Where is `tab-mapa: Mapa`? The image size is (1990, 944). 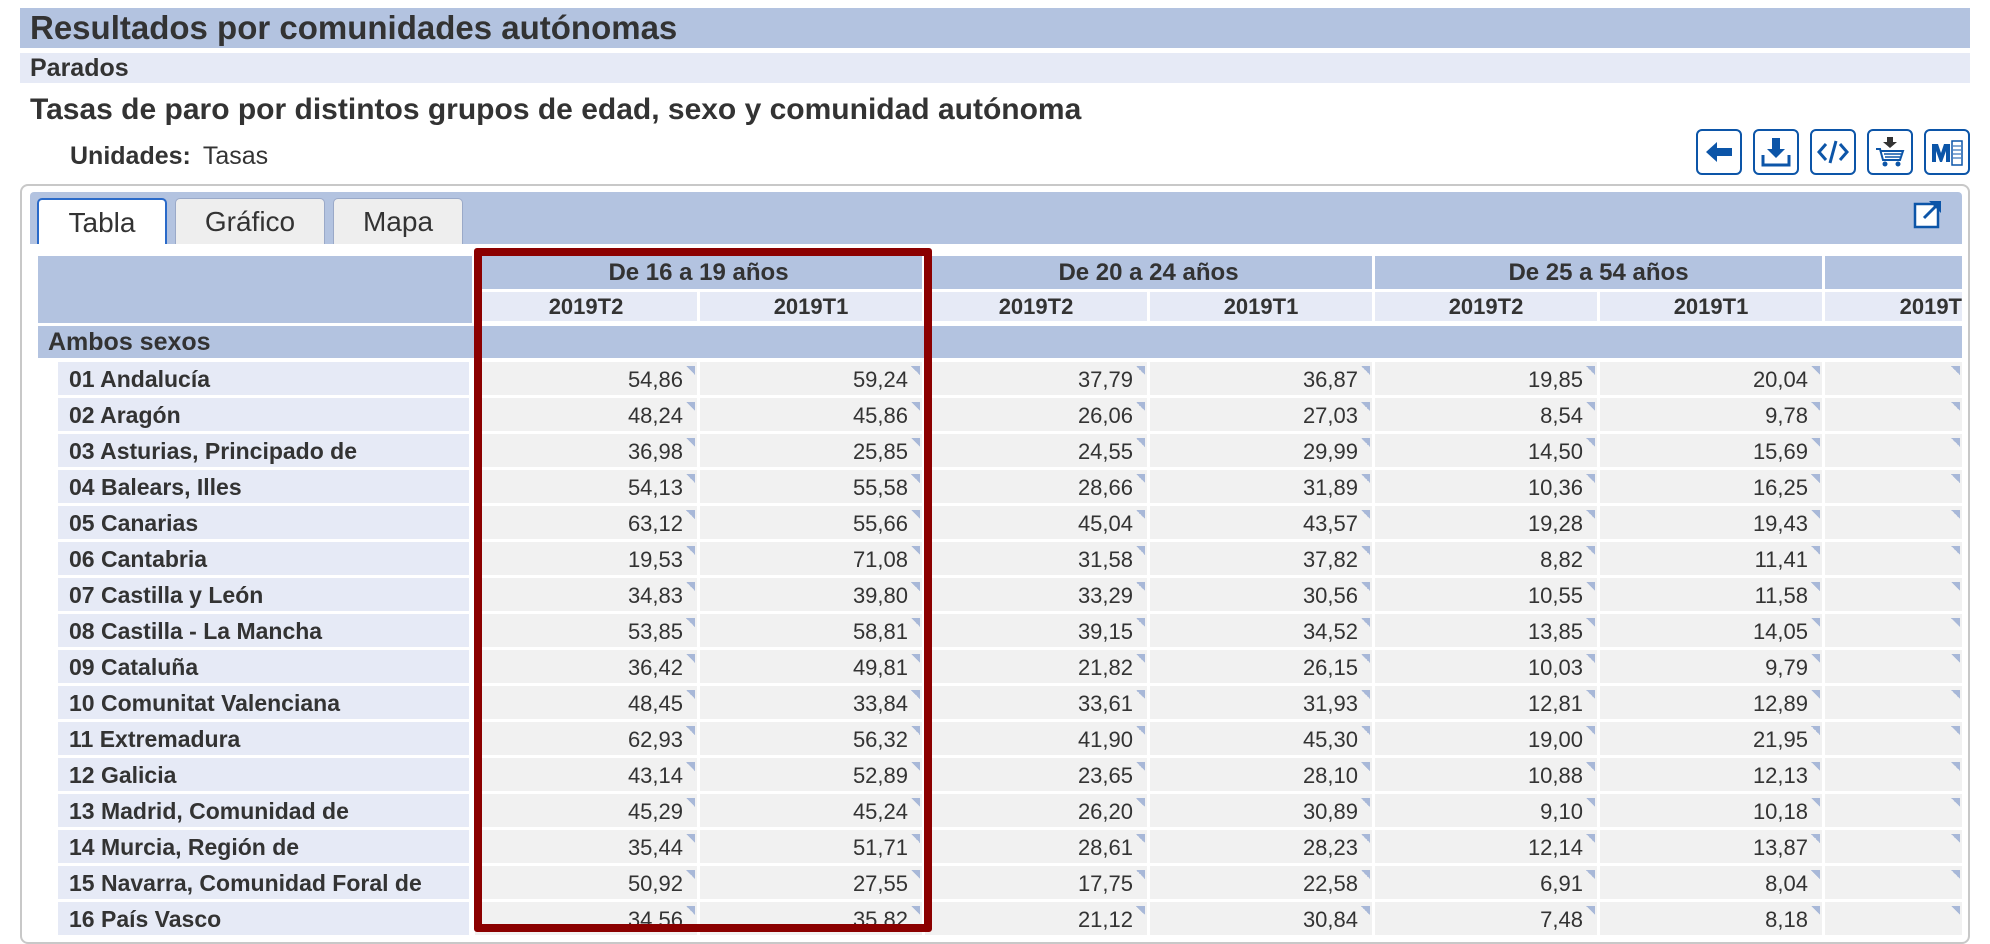
tab-mapa: Mapa is located at coordinates (398, 221).